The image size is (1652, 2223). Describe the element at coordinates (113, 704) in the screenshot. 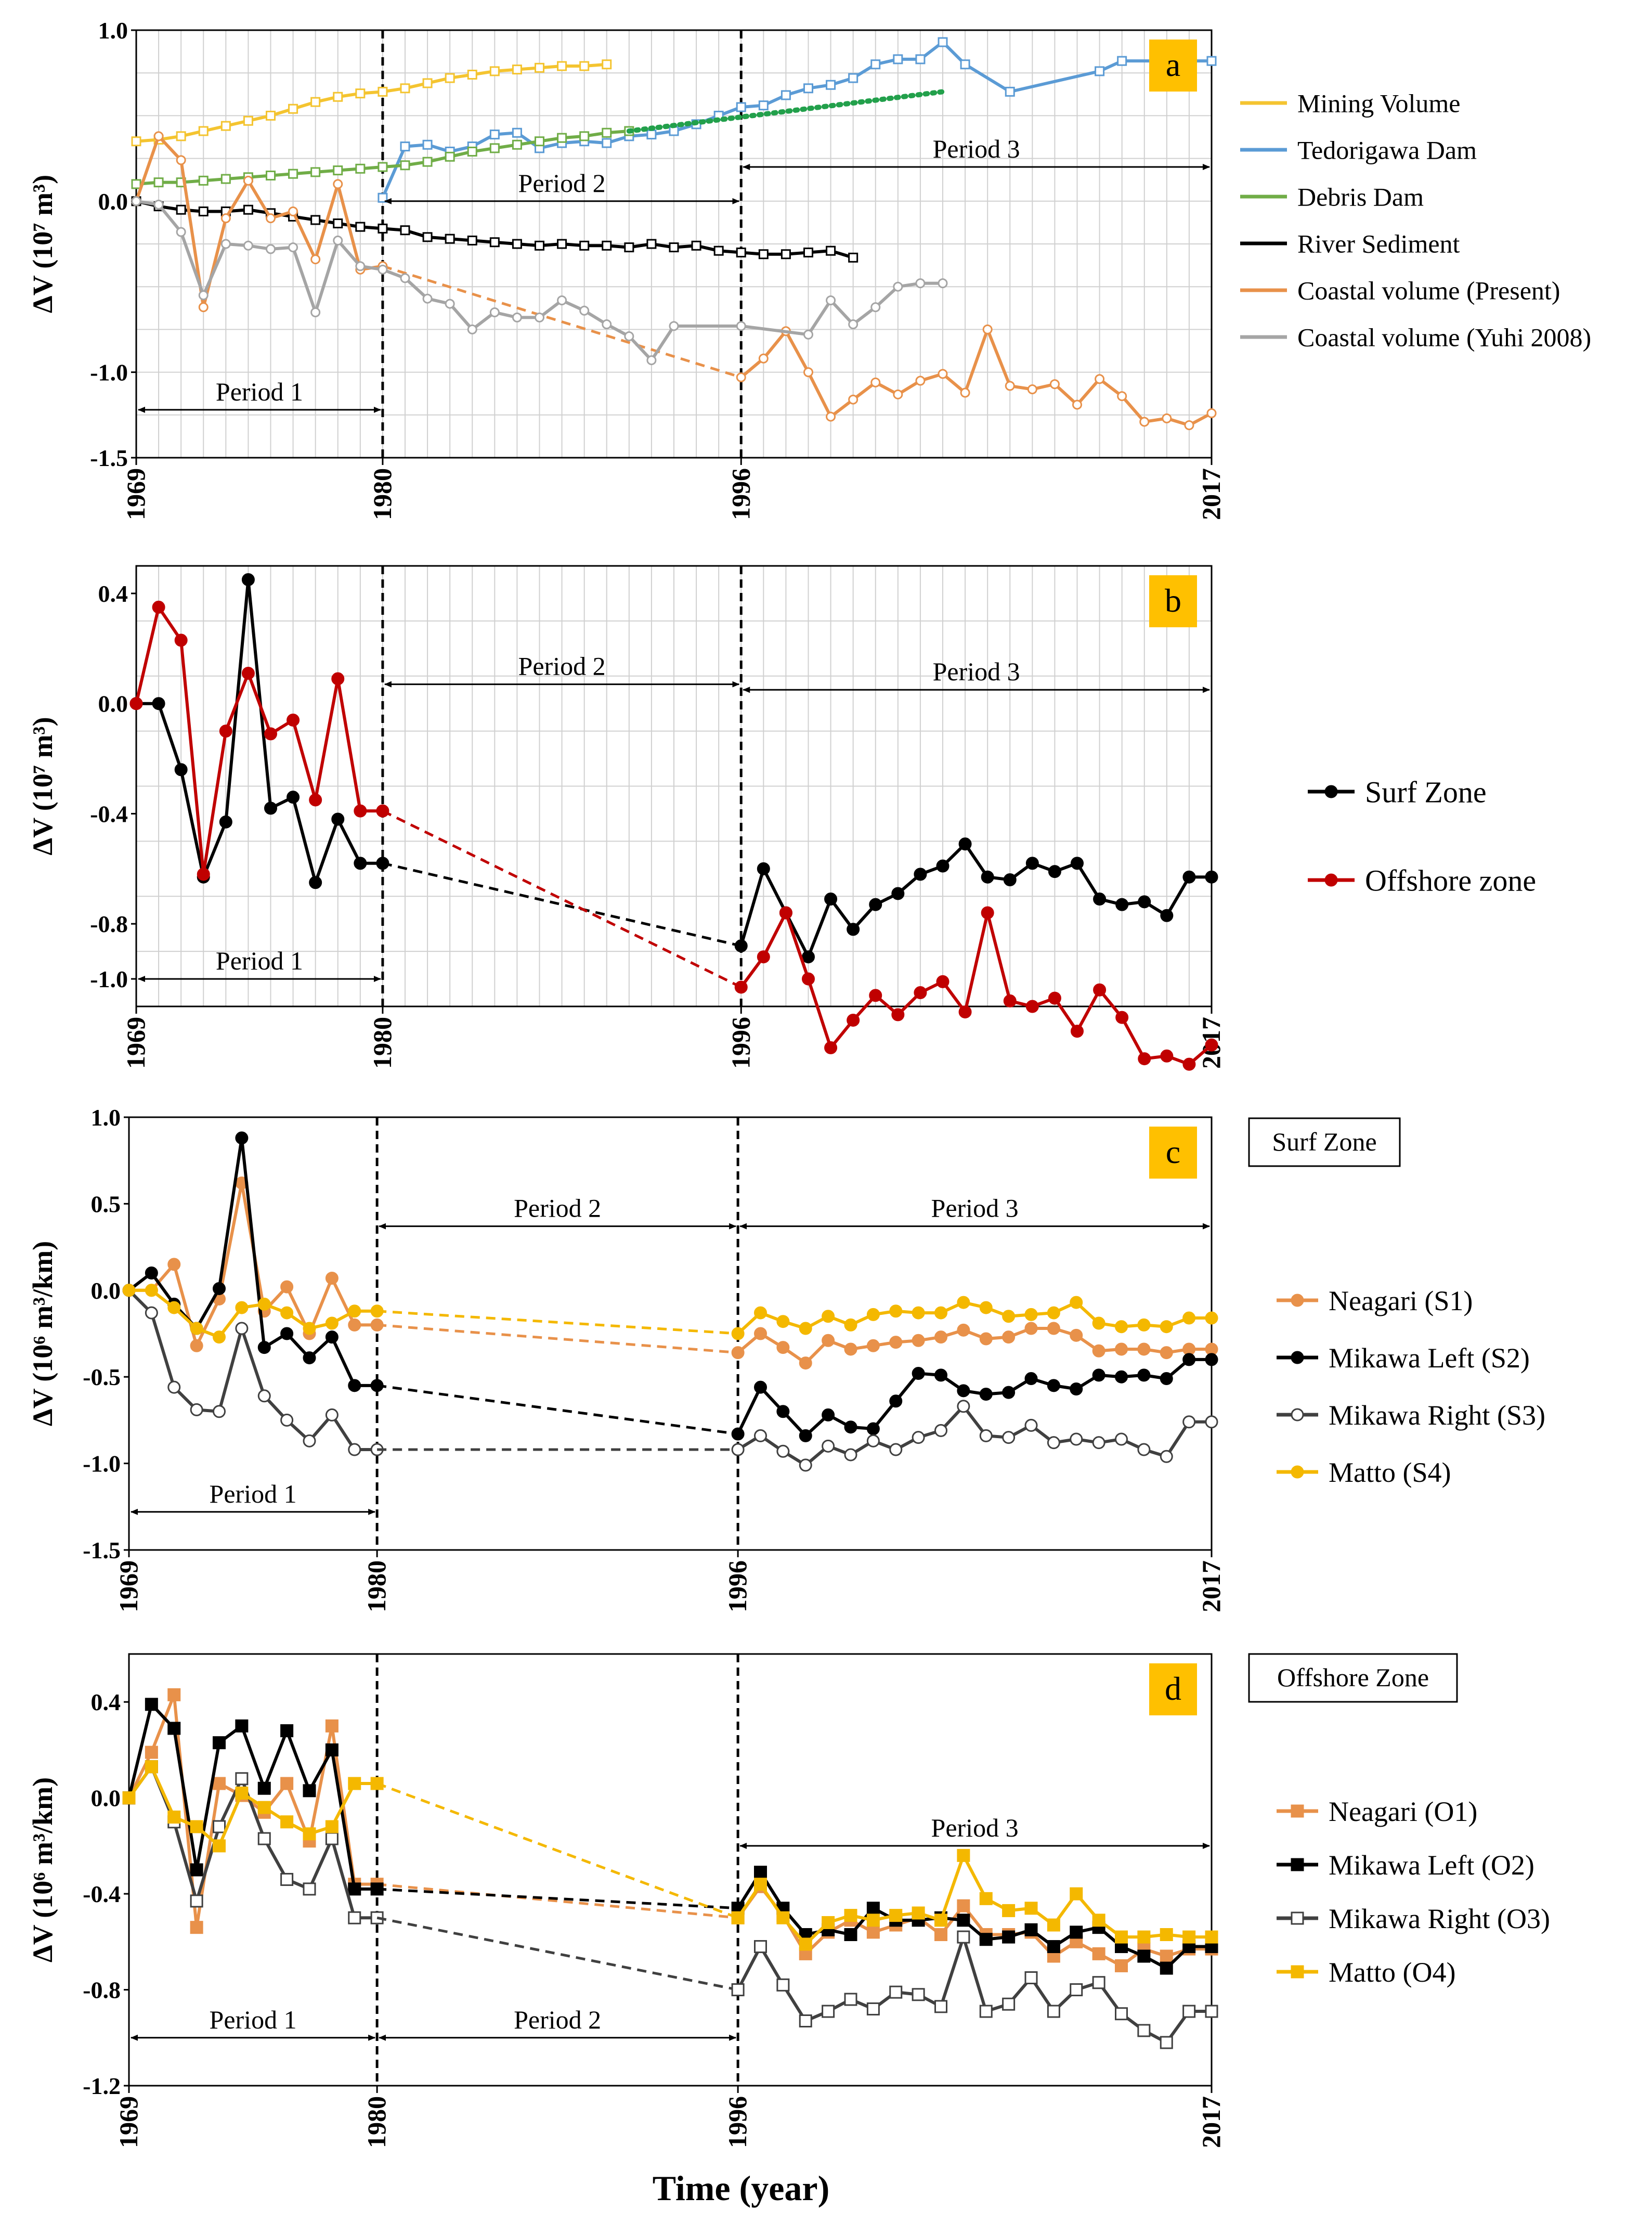

I see `y-tick-label: 0.0` at that location.